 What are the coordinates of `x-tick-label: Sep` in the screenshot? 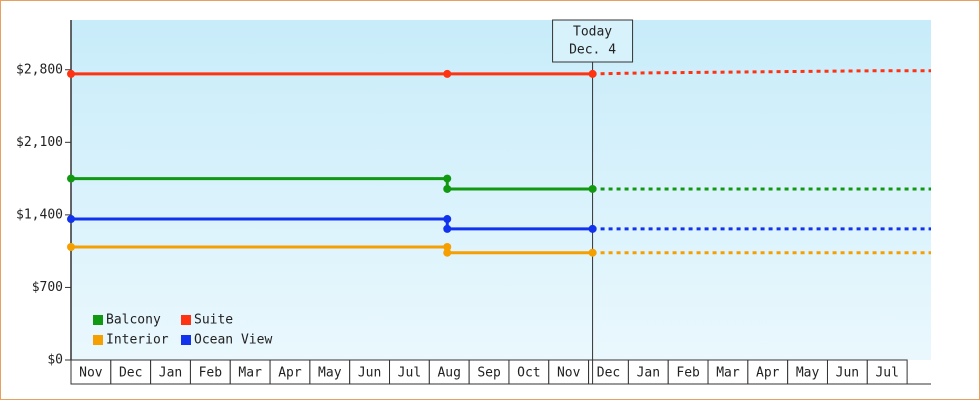 It's located at (489, 373).